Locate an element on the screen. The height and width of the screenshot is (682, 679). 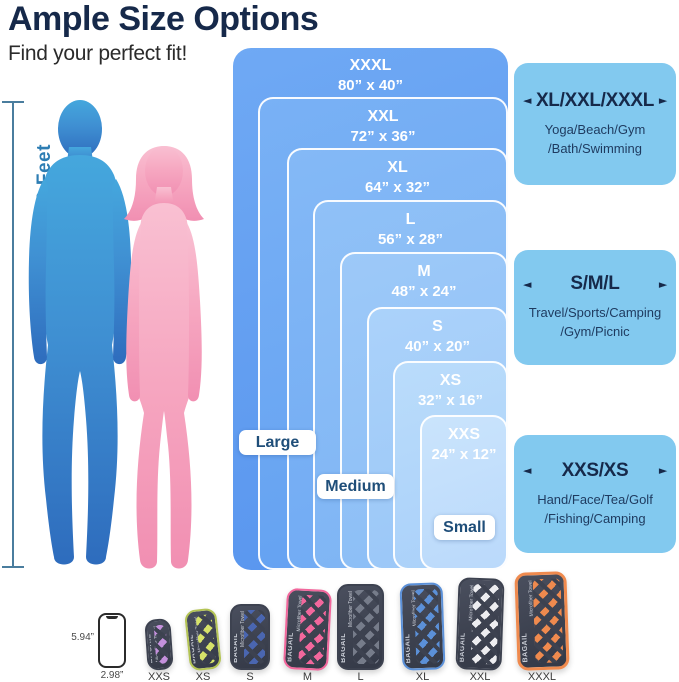
towel-label-s: S is located at coordinates (250, 676).